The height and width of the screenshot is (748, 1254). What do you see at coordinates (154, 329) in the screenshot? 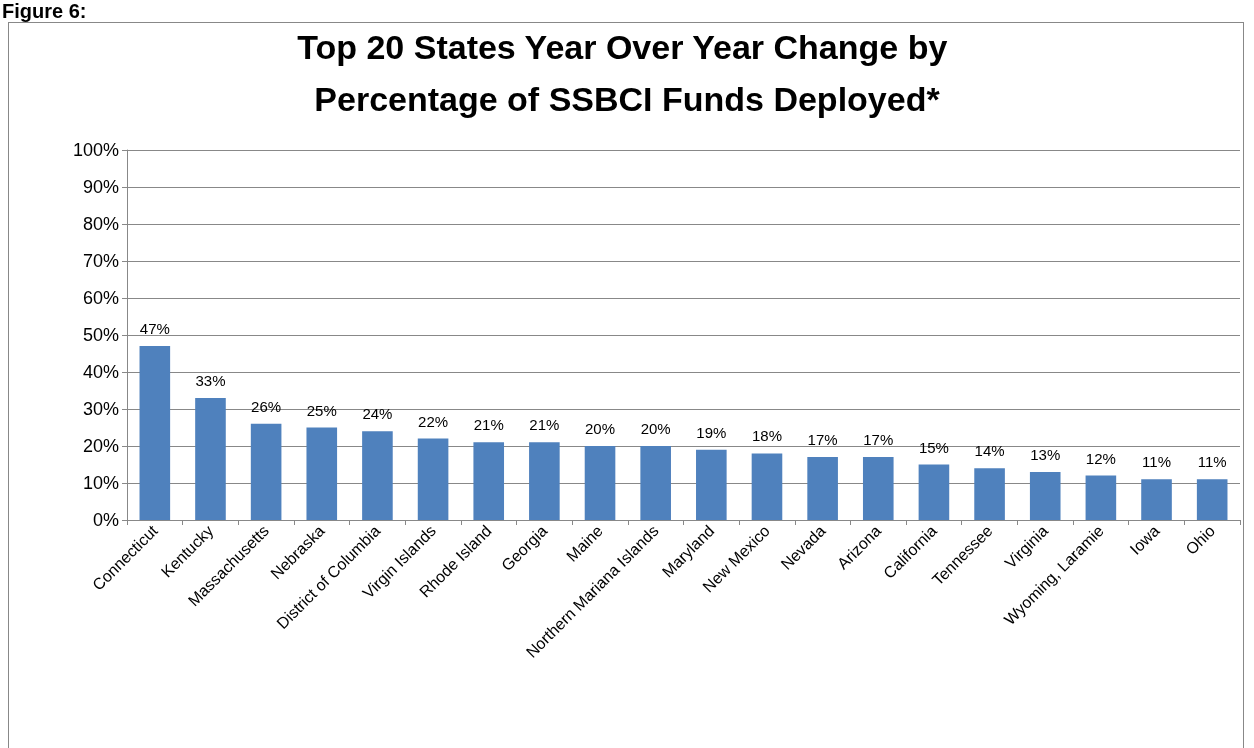
I see `data-label: 47%` at bounding box center [154, 329].